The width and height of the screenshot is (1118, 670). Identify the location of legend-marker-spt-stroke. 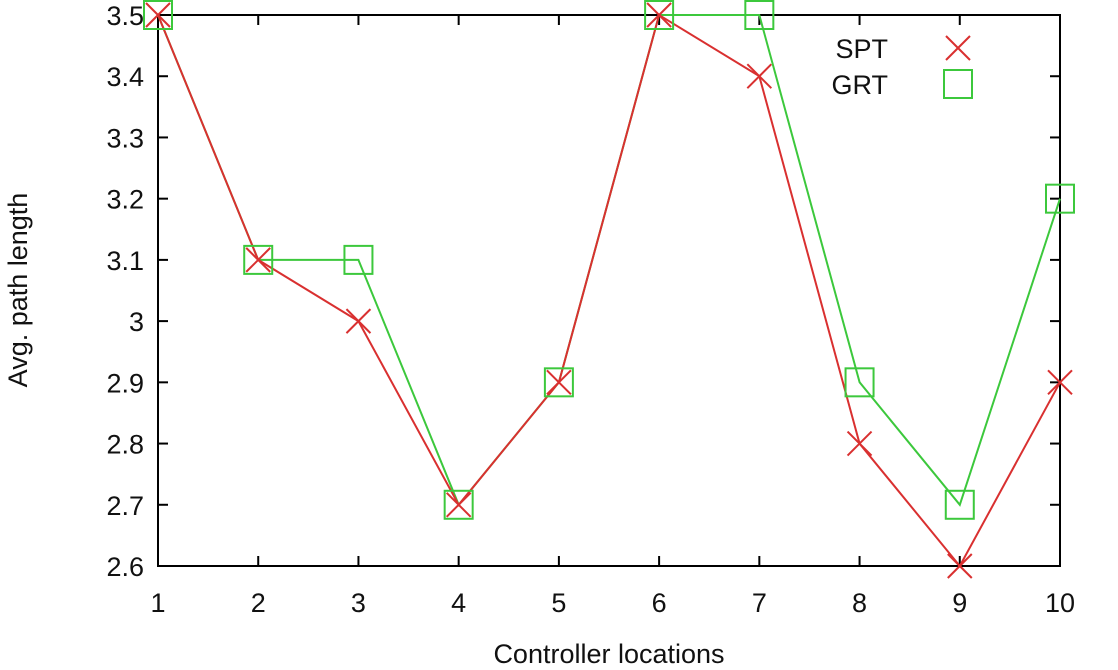
(958, 48).